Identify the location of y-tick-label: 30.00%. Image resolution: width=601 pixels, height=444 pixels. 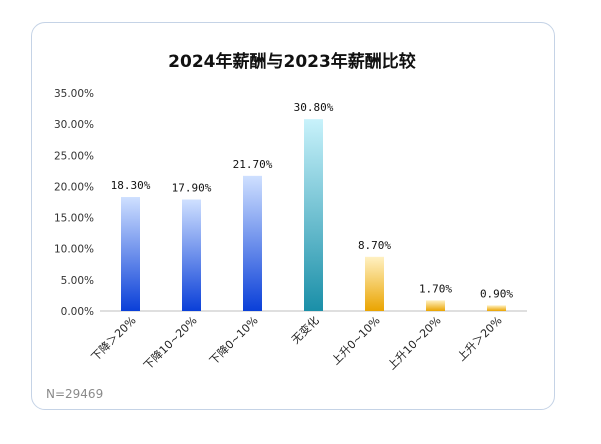
(74, 125).